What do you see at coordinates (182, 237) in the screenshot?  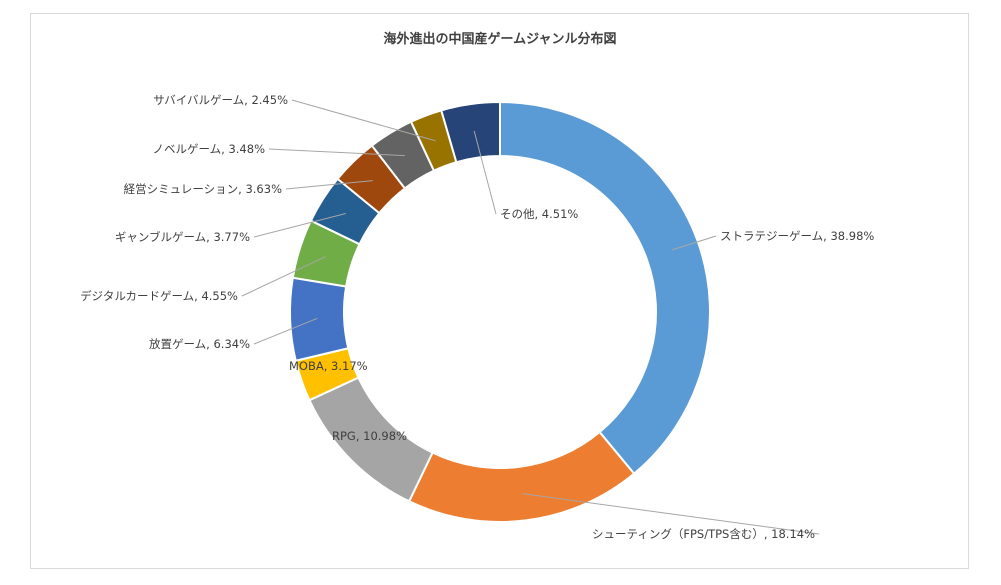 I see `data-label-6: ギャンブルゲーム, 3.77%` at bounding box center [182, 237].